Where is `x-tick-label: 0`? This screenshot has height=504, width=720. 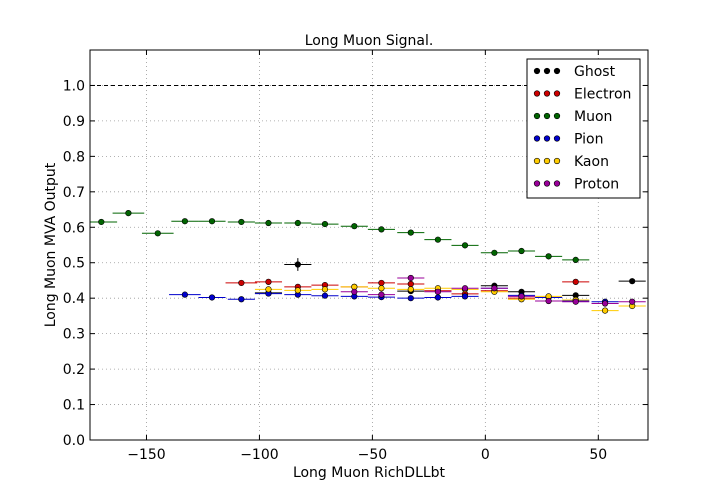 x-tick-label: 0 is located at coordinates (485, 455).